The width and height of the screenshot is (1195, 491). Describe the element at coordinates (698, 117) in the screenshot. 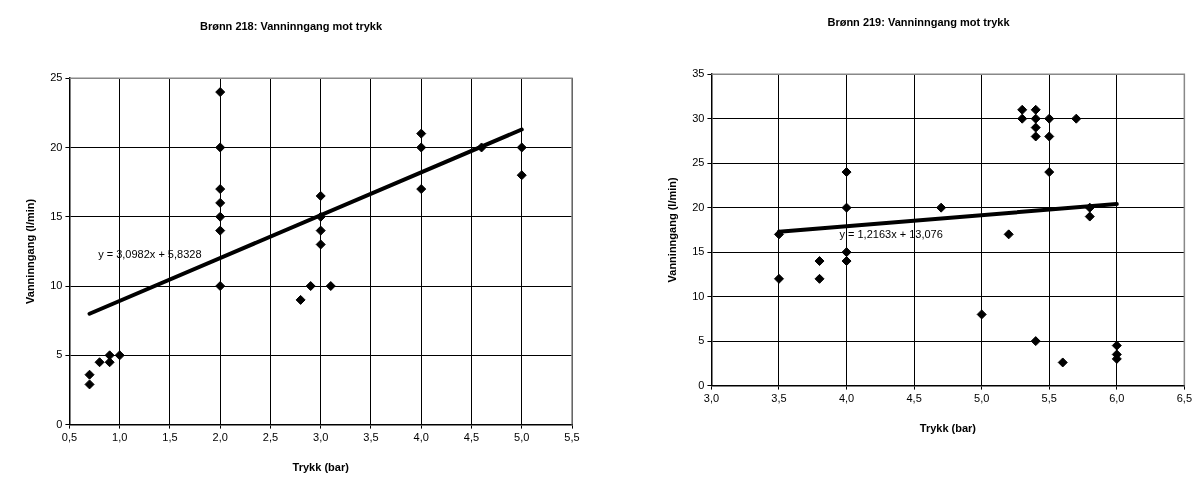

I see `y-tick-label: 30` at that location.